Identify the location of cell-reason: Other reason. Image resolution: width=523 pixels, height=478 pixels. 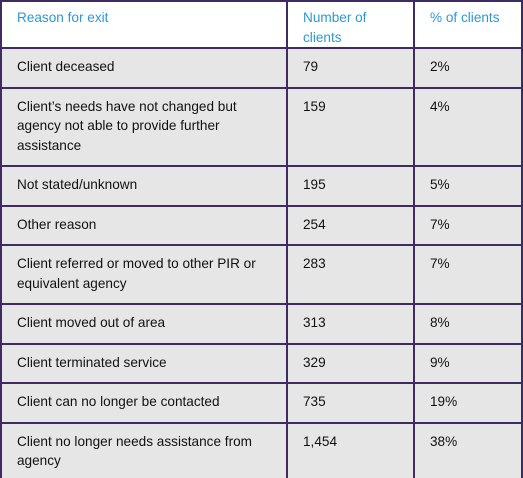
(144, 224).